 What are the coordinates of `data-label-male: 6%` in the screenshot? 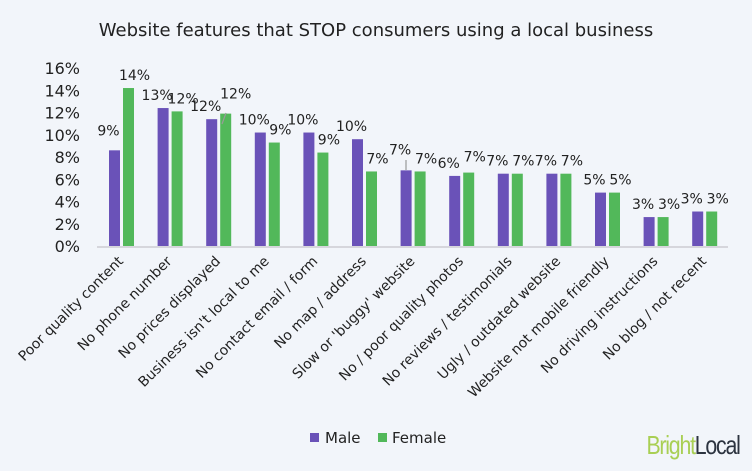 It's located at (449, 164).